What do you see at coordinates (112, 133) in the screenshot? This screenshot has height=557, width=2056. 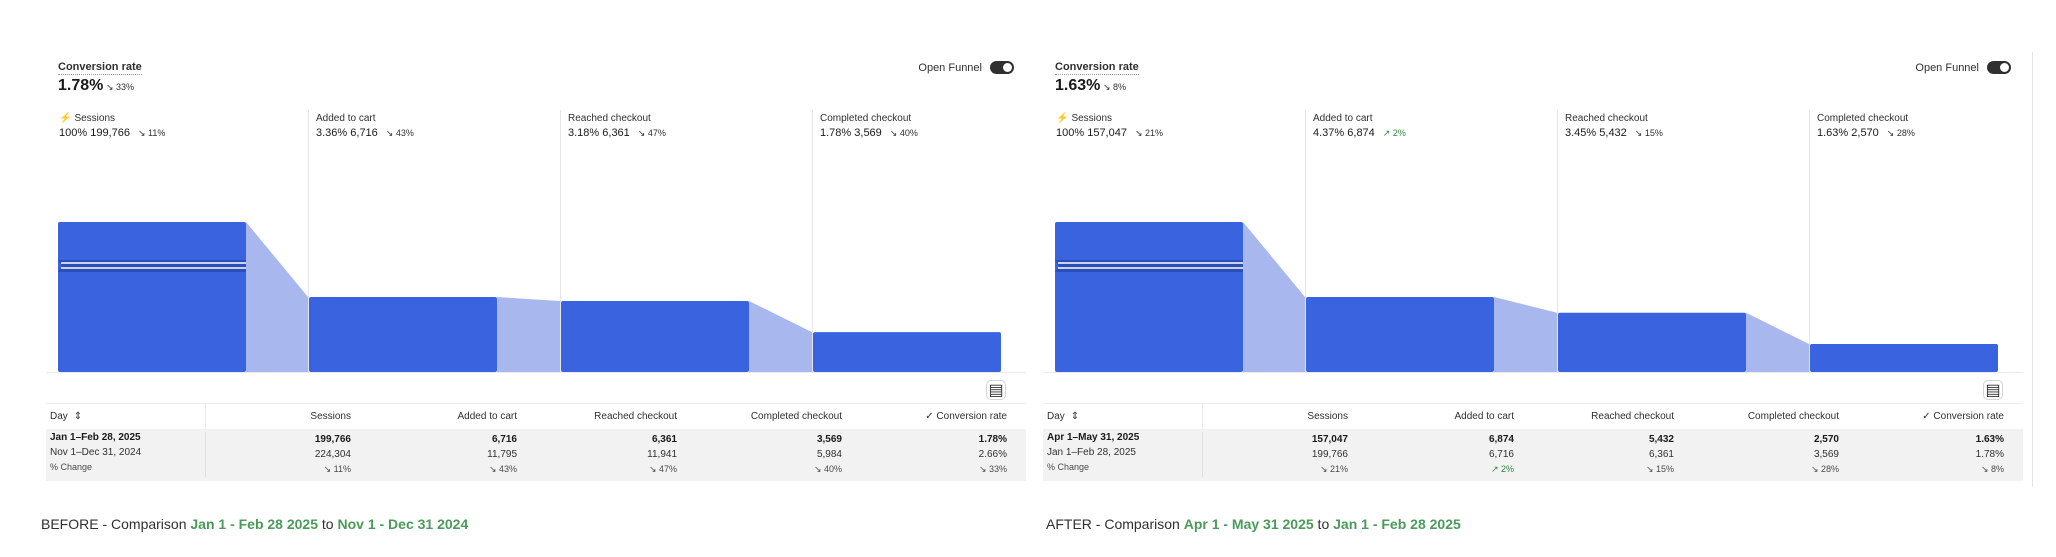 I see `stage-stats: 100% 199,766 ↘ 11%` at bounding box center [112, 133].